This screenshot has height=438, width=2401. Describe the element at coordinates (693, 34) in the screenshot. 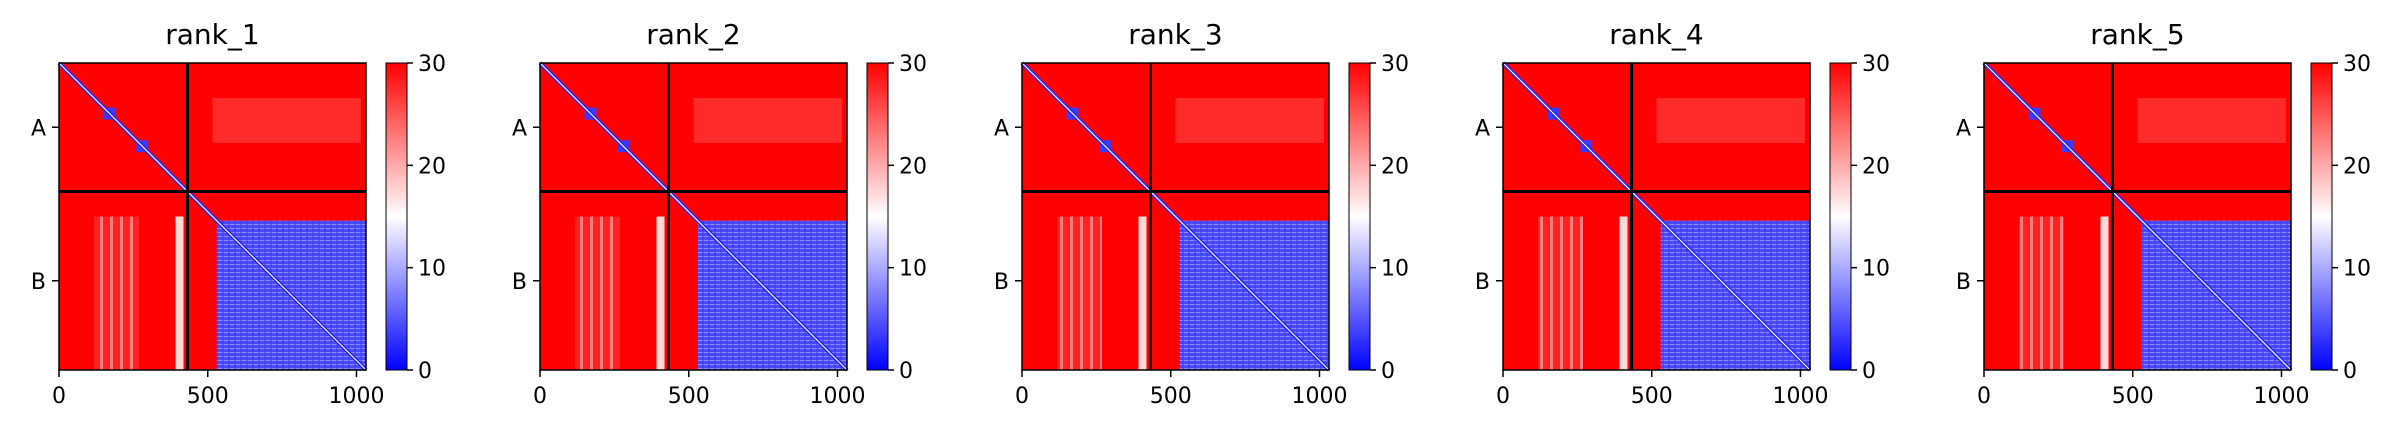

I see `panel-title: rank_2` at that location.